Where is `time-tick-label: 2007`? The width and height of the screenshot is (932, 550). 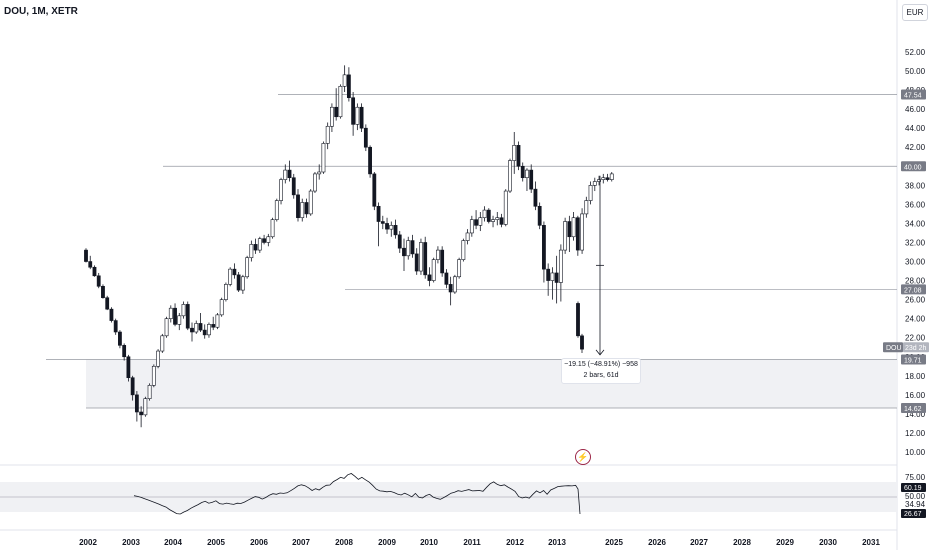 time-tick-label: 2007 is located at coordinates (301, 542).